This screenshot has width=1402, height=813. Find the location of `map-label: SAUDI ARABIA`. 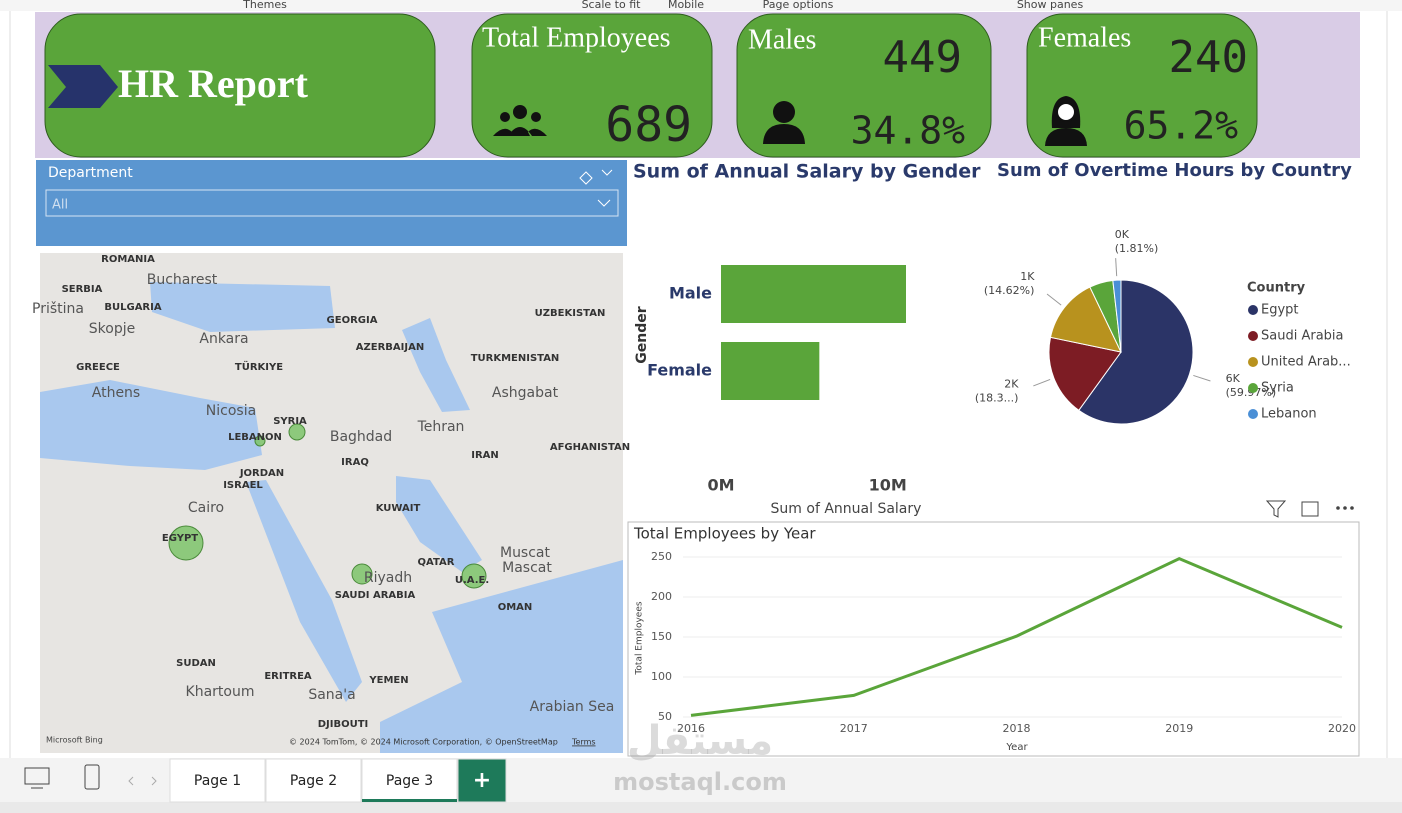

map-label: SAUDI ARABIA is located at coordinates (375, 595).